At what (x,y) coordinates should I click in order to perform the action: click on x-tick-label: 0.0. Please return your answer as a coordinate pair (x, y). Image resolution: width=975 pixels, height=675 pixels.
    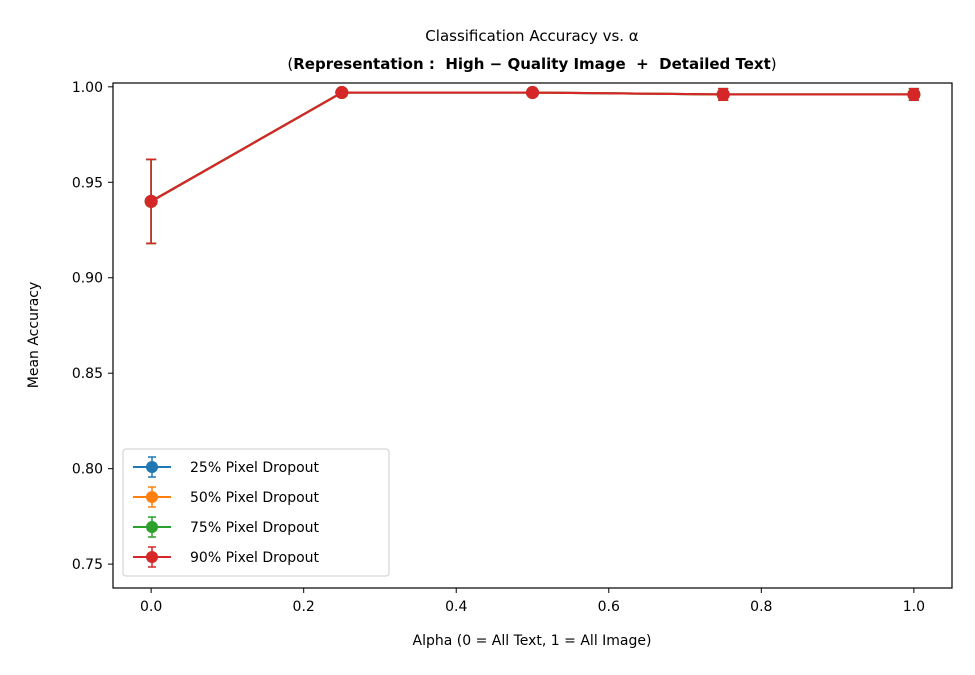
    Looking at the image, I should click on (151, 607).